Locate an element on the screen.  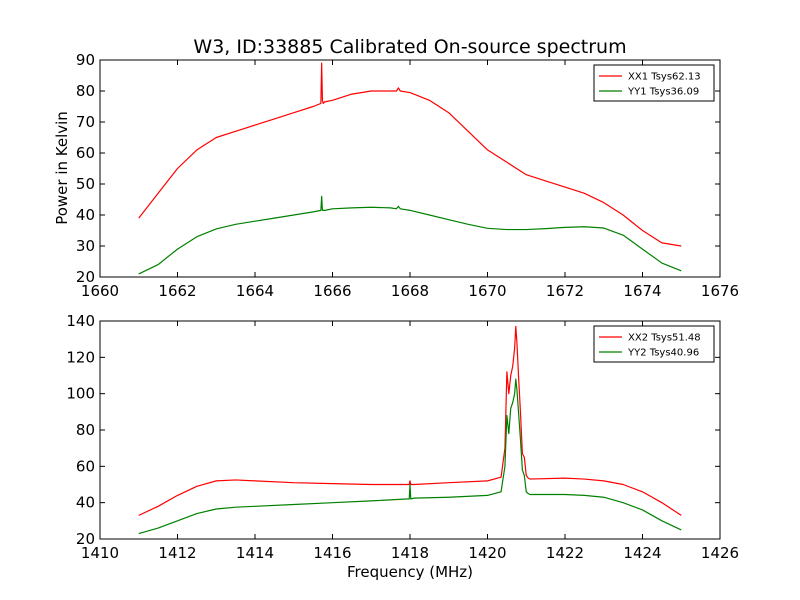
legend: XX1 Tsys62.13 YY1 Tsys36.09 is located at coordinates (654, 83).